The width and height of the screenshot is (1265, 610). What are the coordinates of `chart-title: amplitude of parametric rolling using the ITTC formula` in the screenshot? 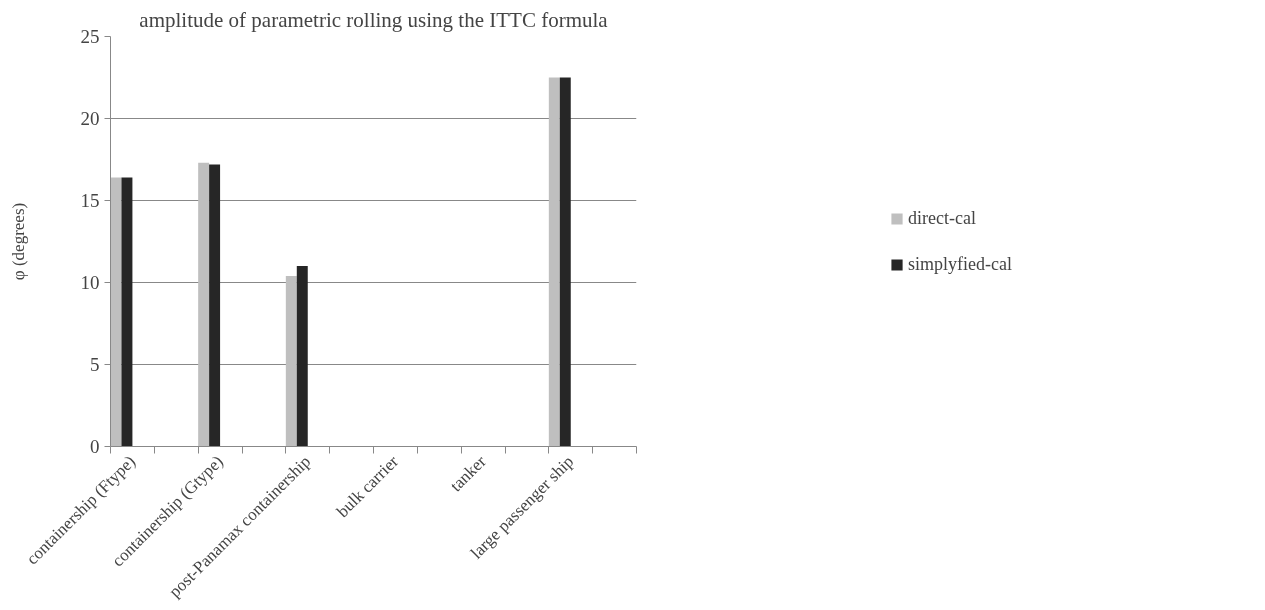 It's located at (374, 19).